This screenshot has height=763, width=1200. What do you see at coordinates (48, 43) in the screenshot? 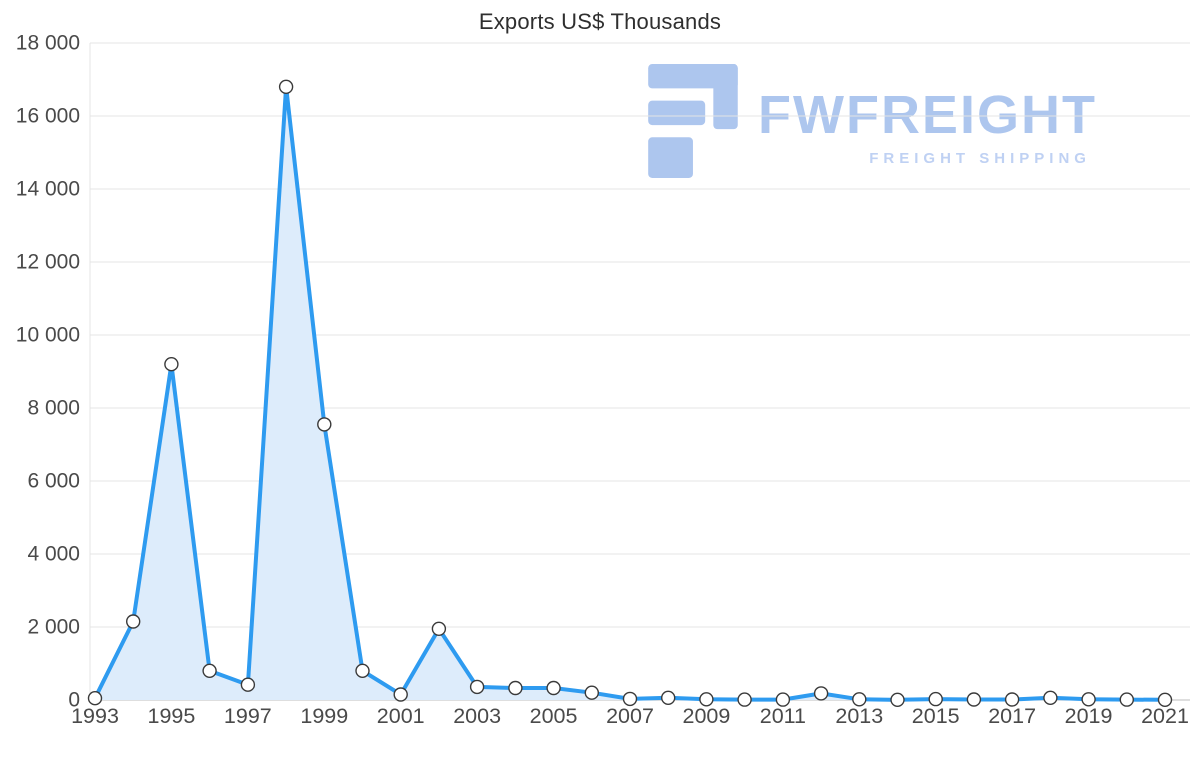
I see `y-tick-label: 18 000` at bounding box center [48, 43].